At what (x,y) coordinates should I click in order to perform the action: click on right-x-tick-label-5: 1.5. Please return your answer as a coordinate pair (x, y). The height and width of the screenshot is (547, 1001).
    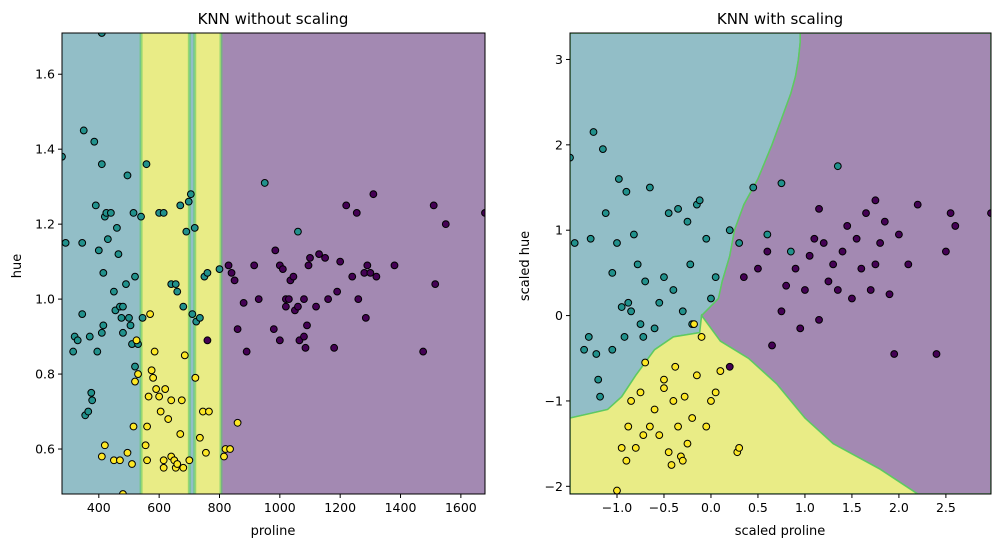
    Looking at the image, I should click on (852, 507).